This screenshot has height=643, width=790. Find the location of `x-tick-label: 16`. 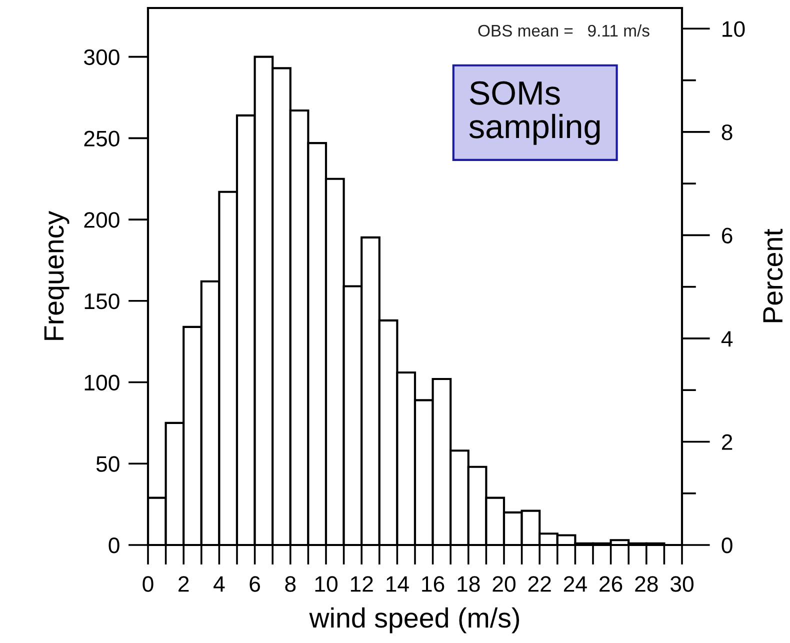

x-tick-label: 16 is located at coordinates (433, 584).